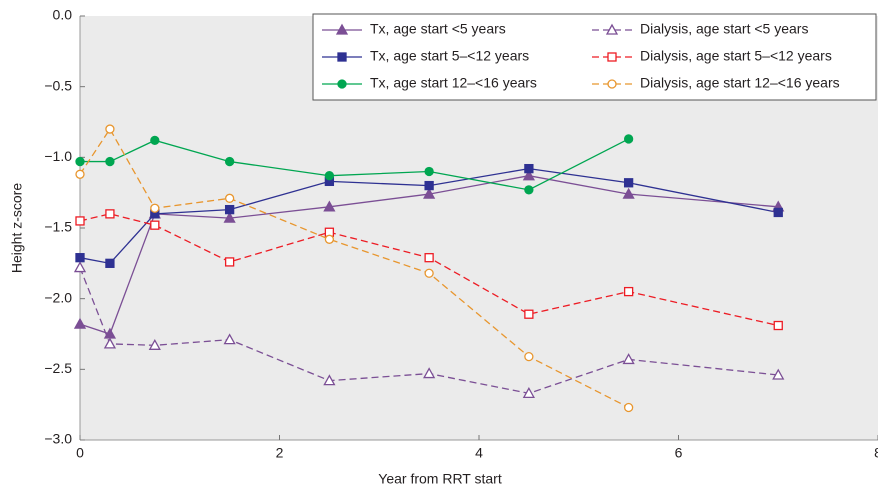 Image resolution: width=878 pixels, height=494 pixels. I want to click on x-tick-label: 0, so click(80, 453).